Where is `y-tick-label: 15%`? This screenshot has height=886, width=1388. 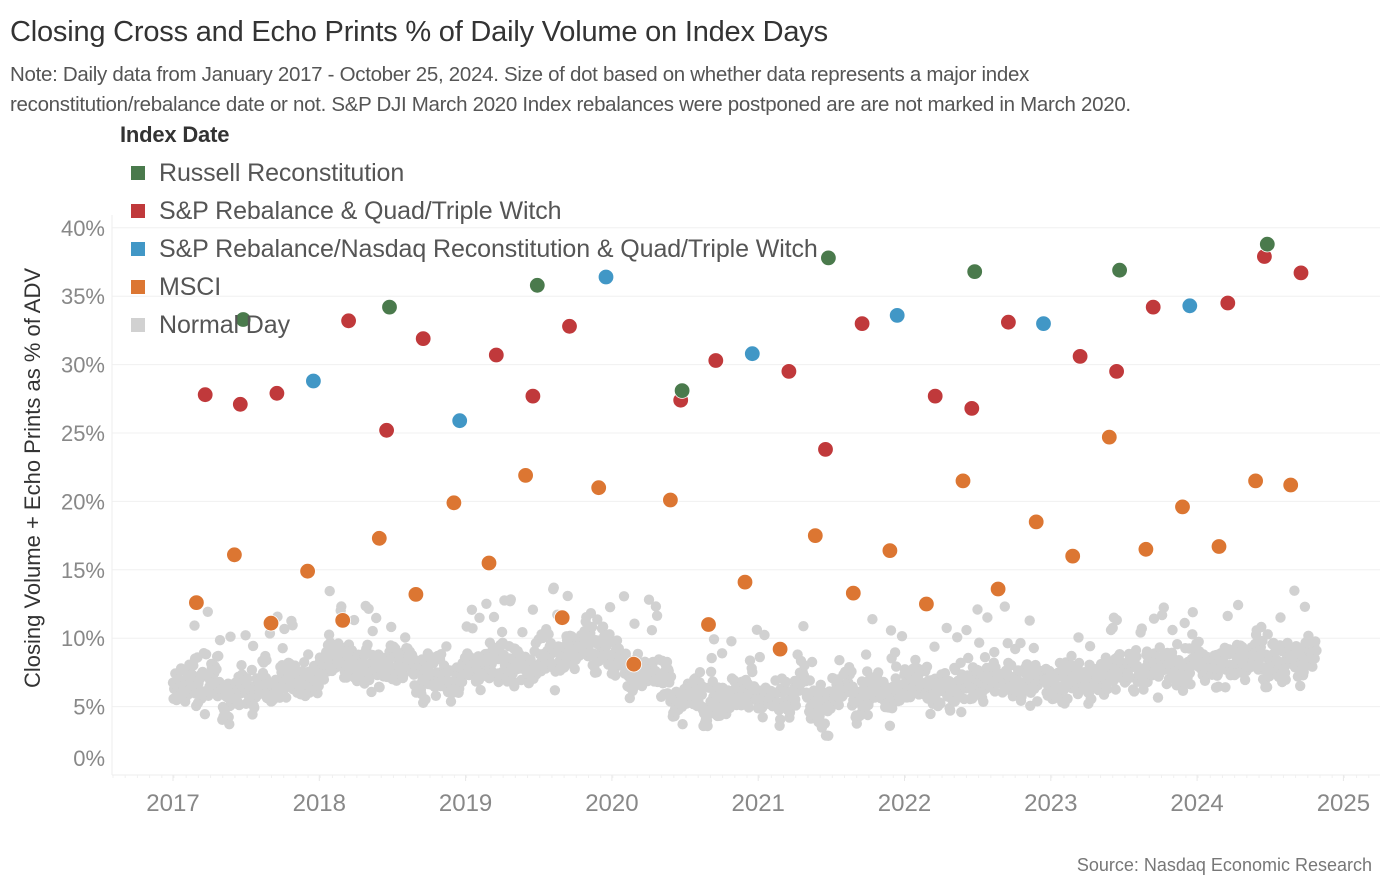
y-tick-label: 15% is located at coordinates (83, 570).